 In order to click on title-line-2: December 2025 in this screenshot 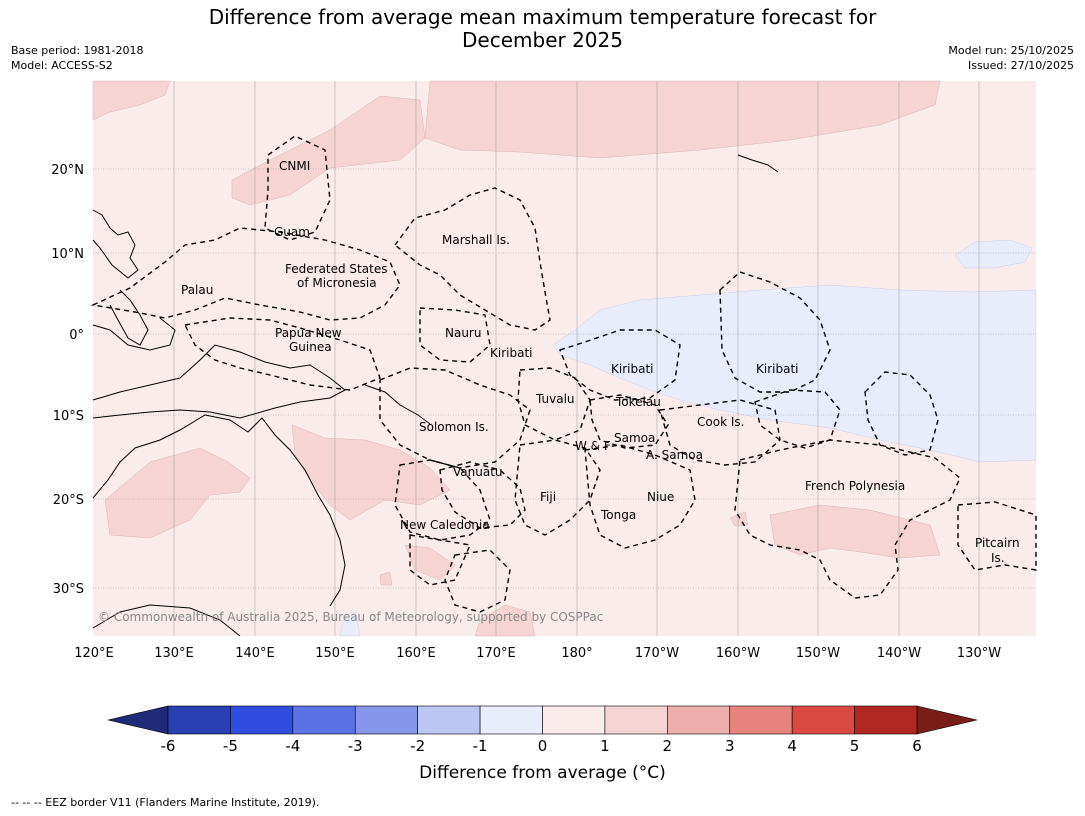, I will do `click(542, 40)`.